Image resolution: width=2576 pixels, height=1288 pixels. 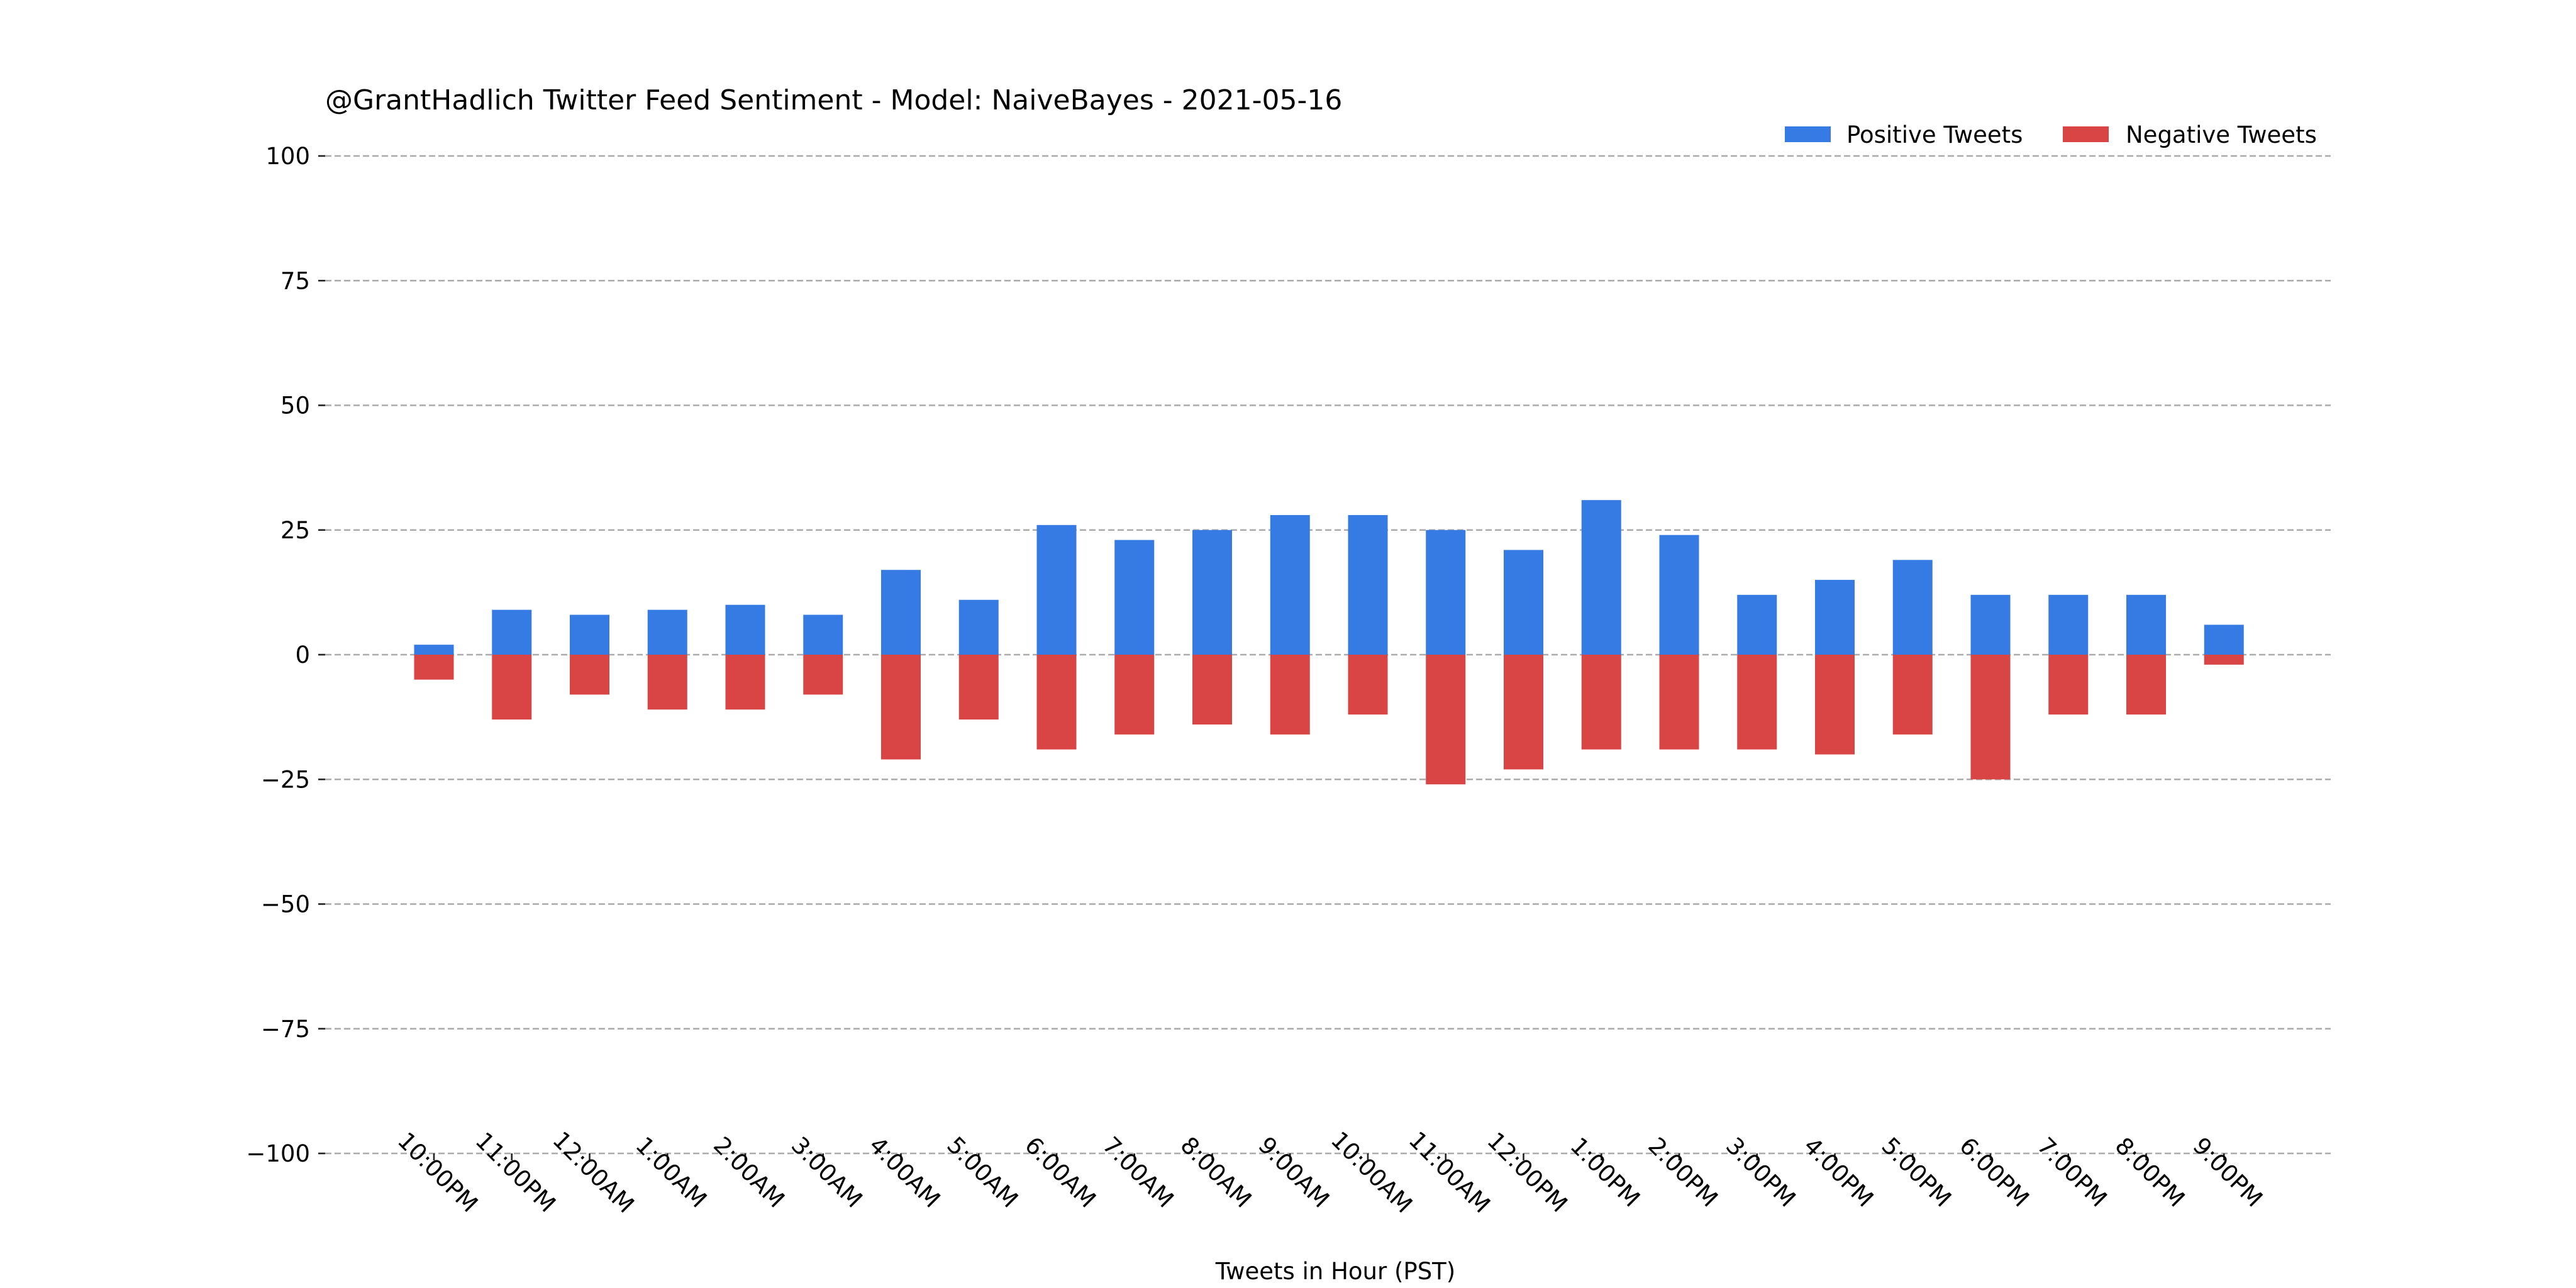 What do you see at coordinates (285, 904) in the screenshot?
I see `y-tick-label: −50` at bounding box center [285, 904].